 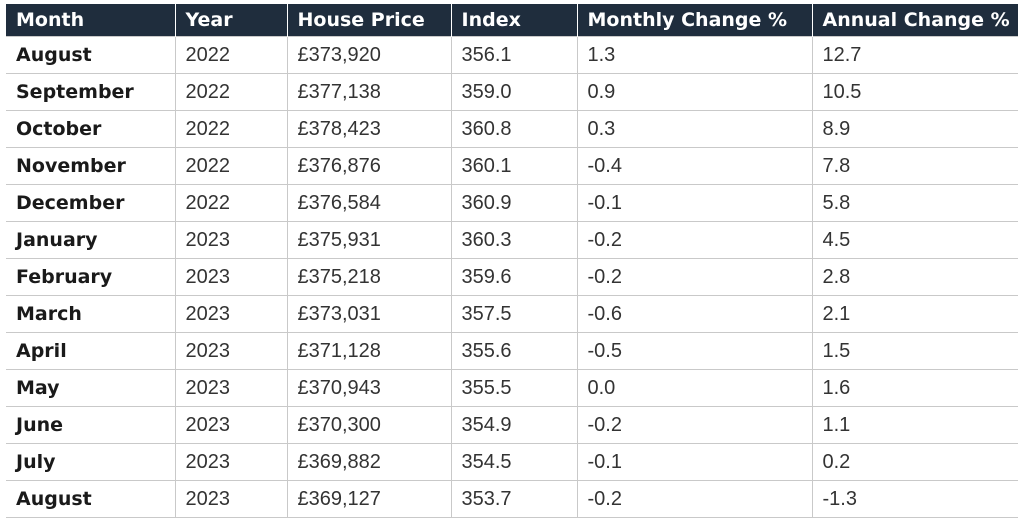 What do you see at coordinates (914, 166) in the screenshot?
I see `annual-change-cell: 7.8` at bounding box center [914, 166].